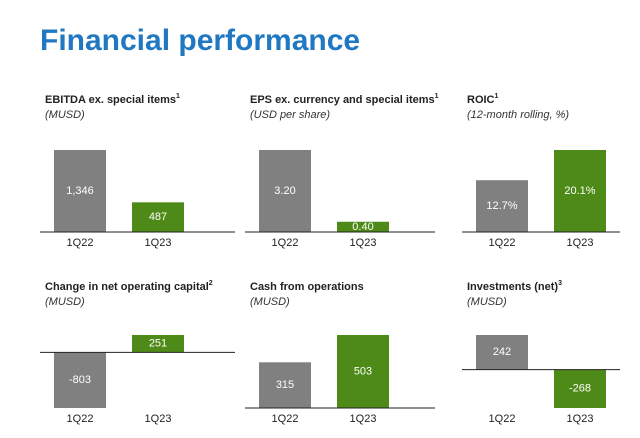 This screenshot has width=640, height=438. I want to click on value-label: -268, so click(580, 389).